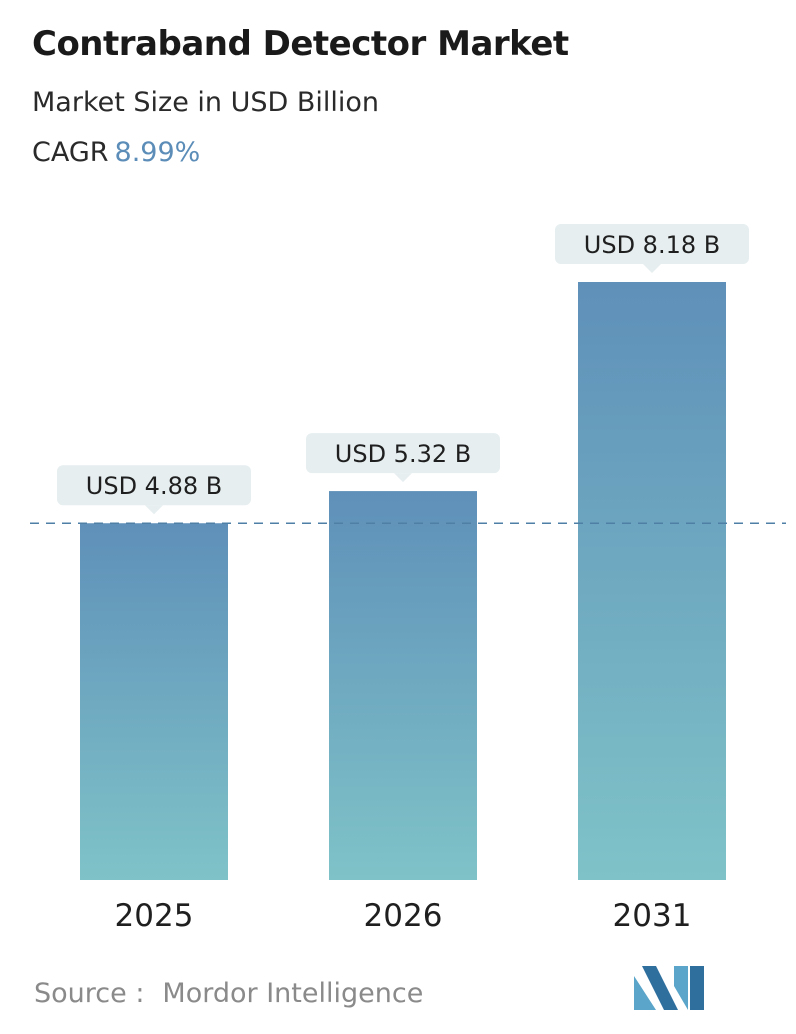 Image resolution: width=796 pixels, height=1034 pixels. What do you see at coordinates (403, 916) in the screenshot?
I see `x-tick-label-2026: 2026` at bounding box center [403, 916].